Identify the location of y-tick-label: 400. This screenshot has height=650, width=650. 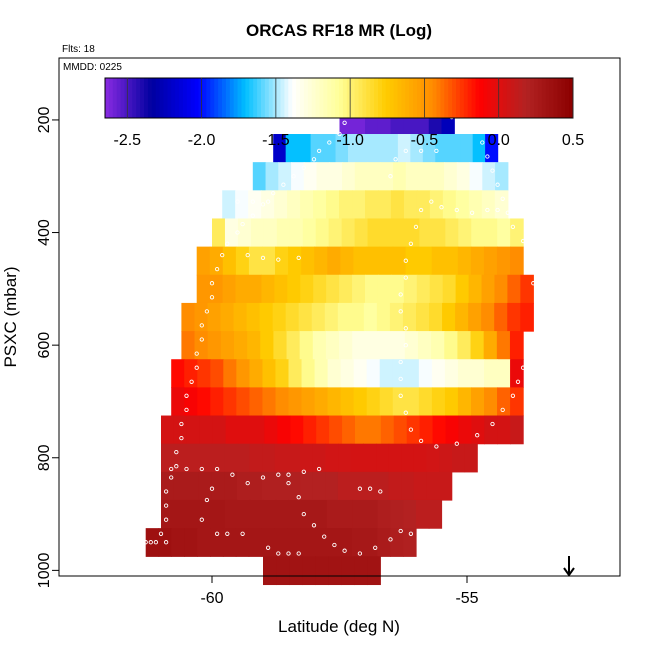
(44, 232).